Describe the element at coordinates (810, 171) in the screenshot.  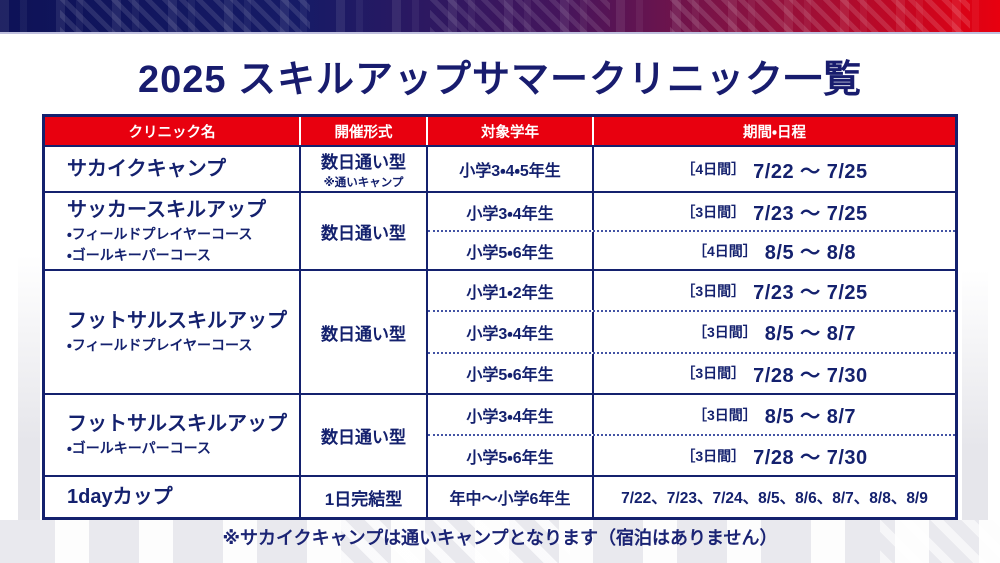
I see `date-range: 7/22 ～ 7/25` at that location.